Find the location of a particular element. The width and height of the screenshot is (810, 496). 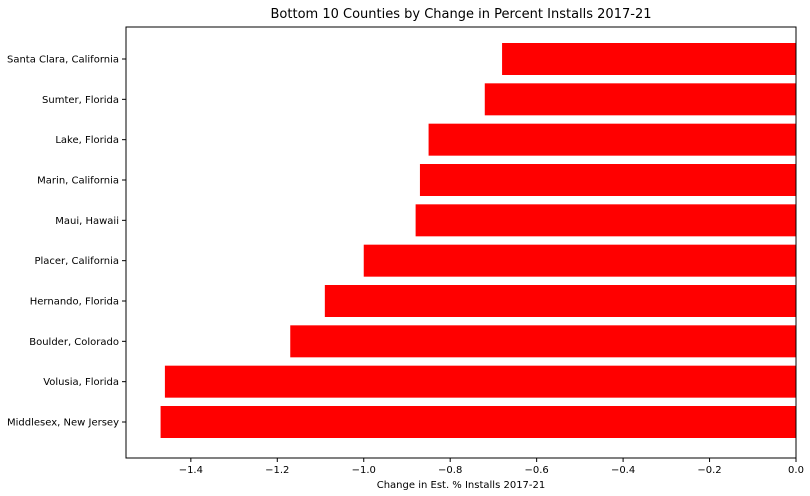

x-tick-label: −1.0 is located at coordinates (364, 470).